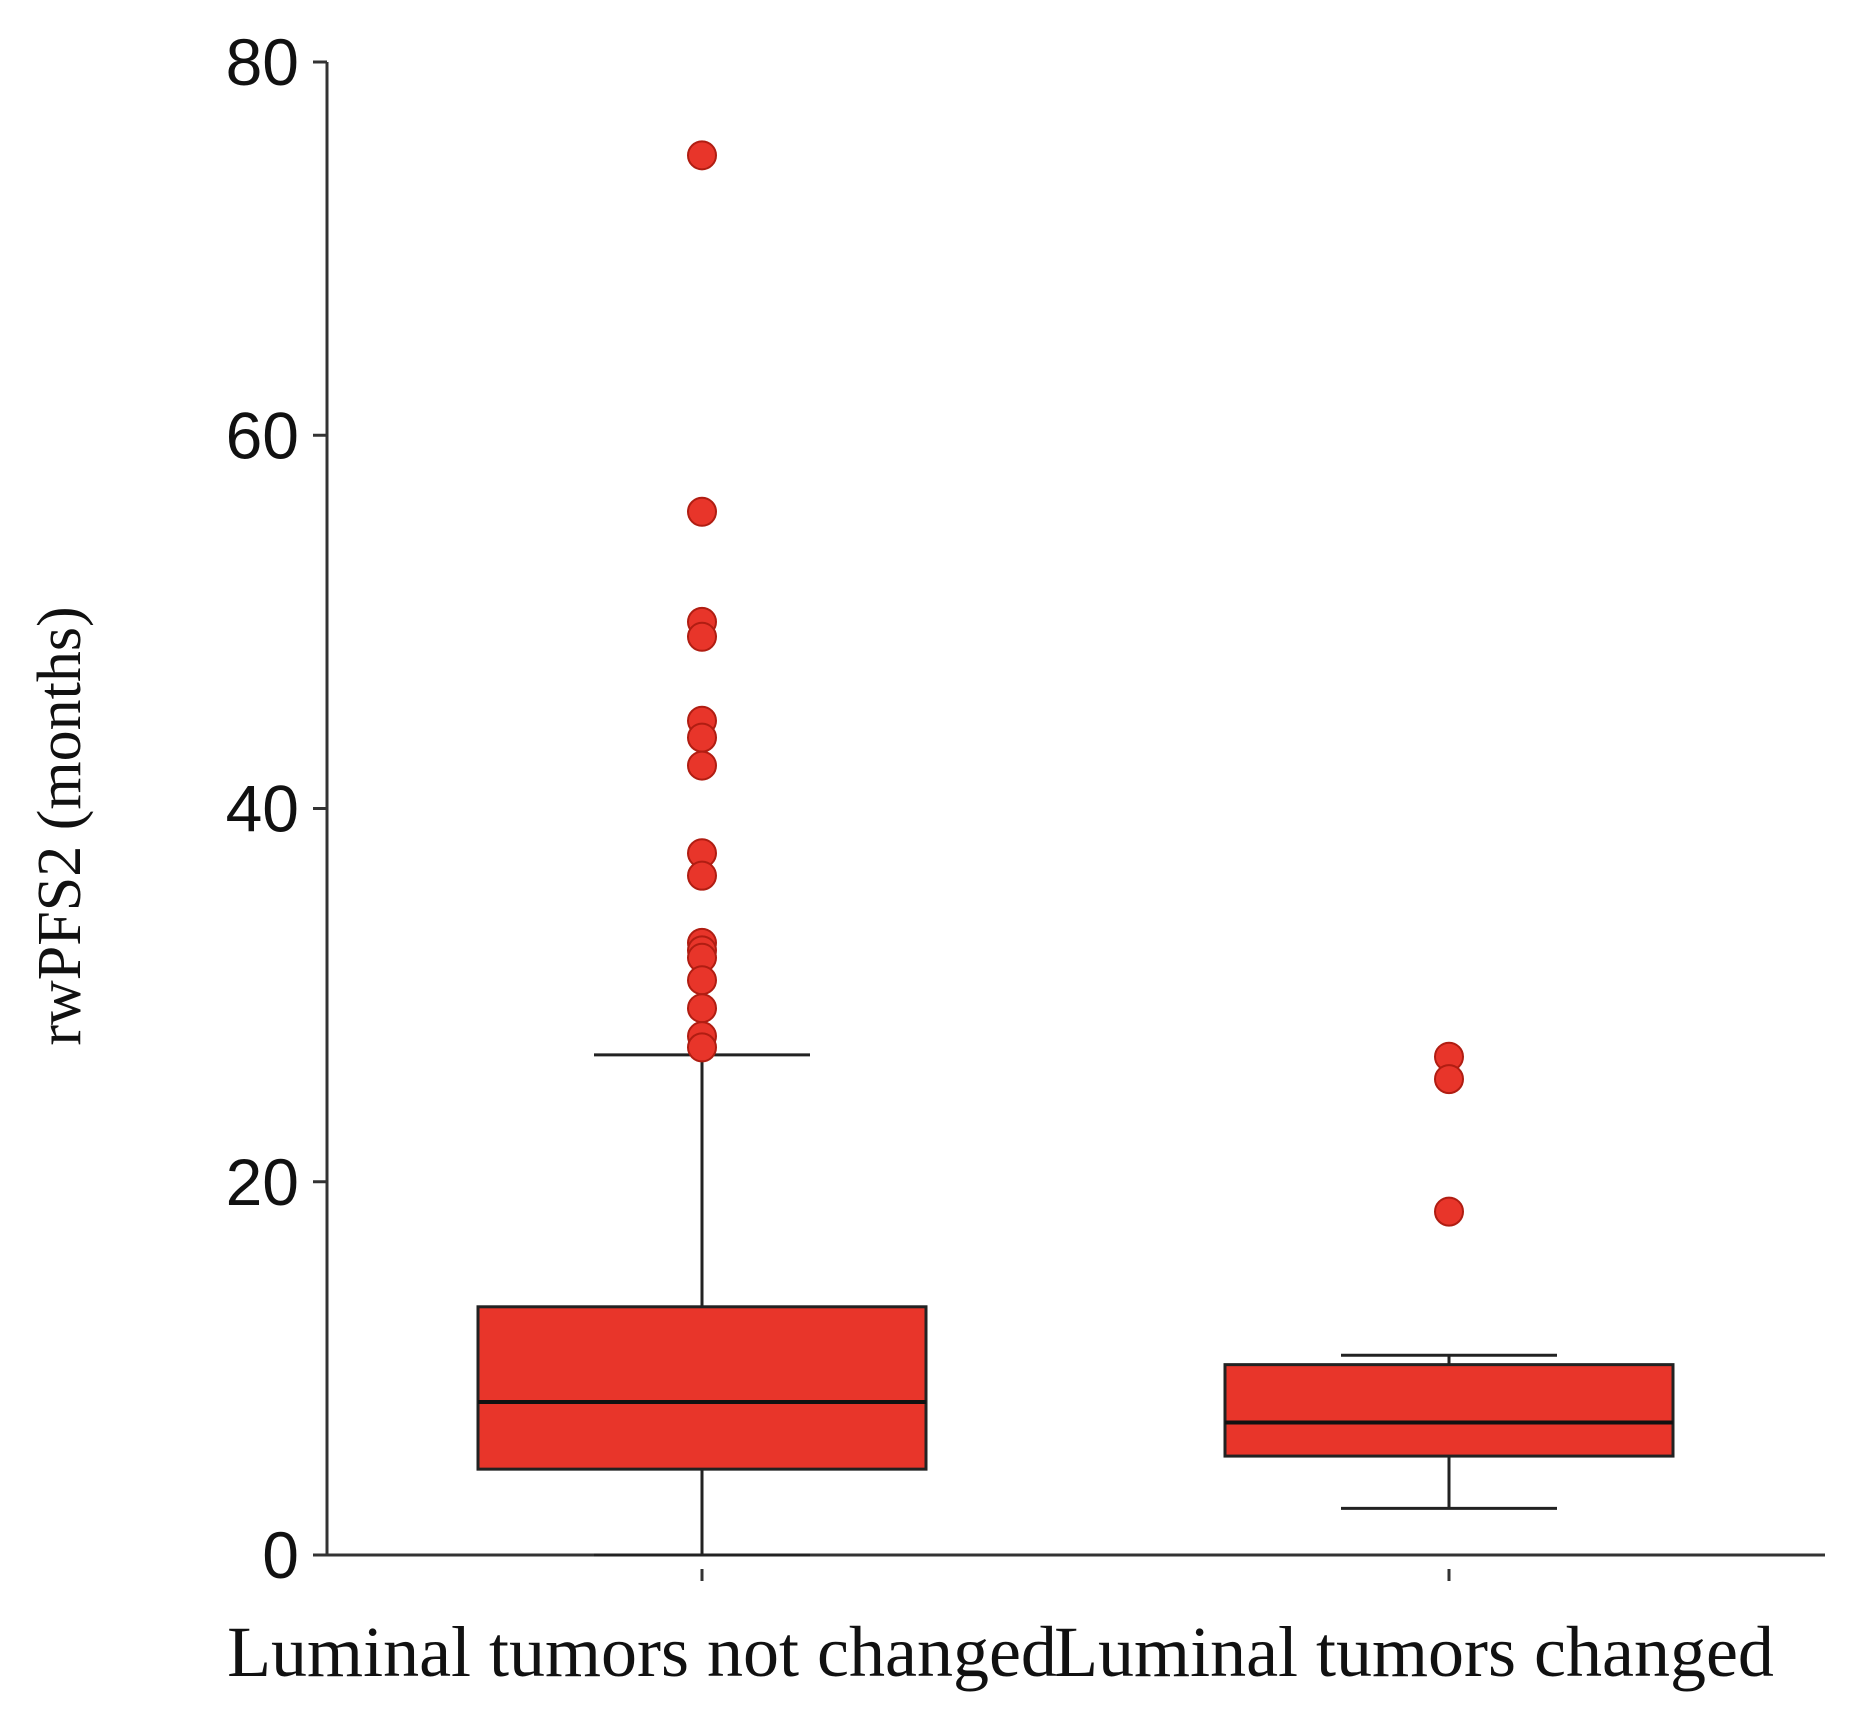 The width and height of the screenshot is (1865, 1713). Describe the element at coordinates (262, 435) in the screenshot. I see `y-tick-label: 60` at that location.